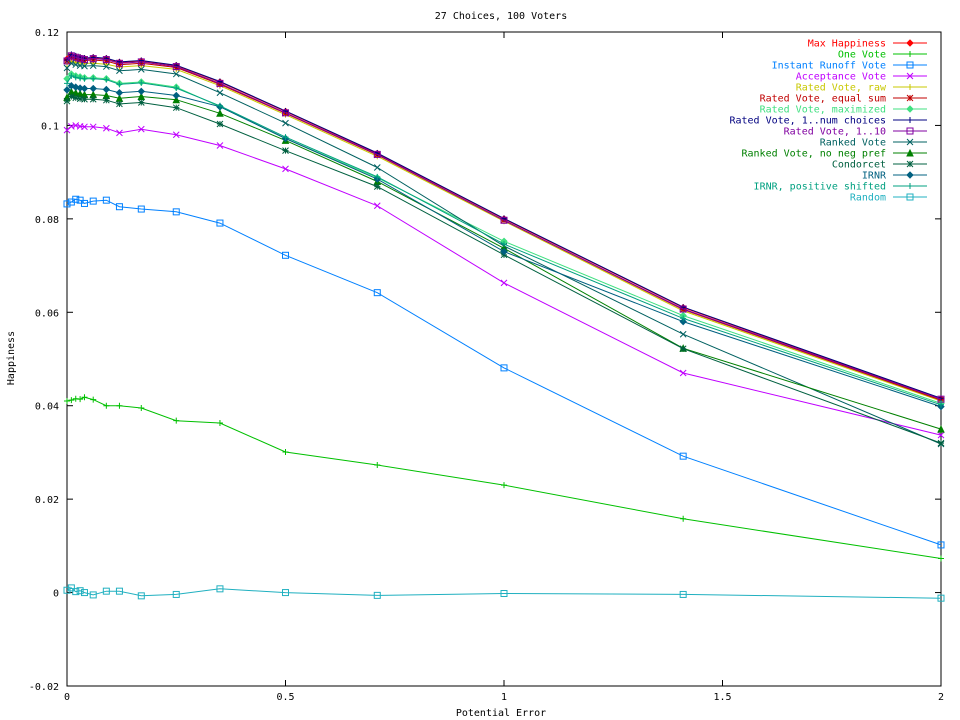 The width and height of the screenshot is (960, 720). Describe the element at coordinates (56, 594) in the screenshot. I see `y-tick-label: 0` at that location.